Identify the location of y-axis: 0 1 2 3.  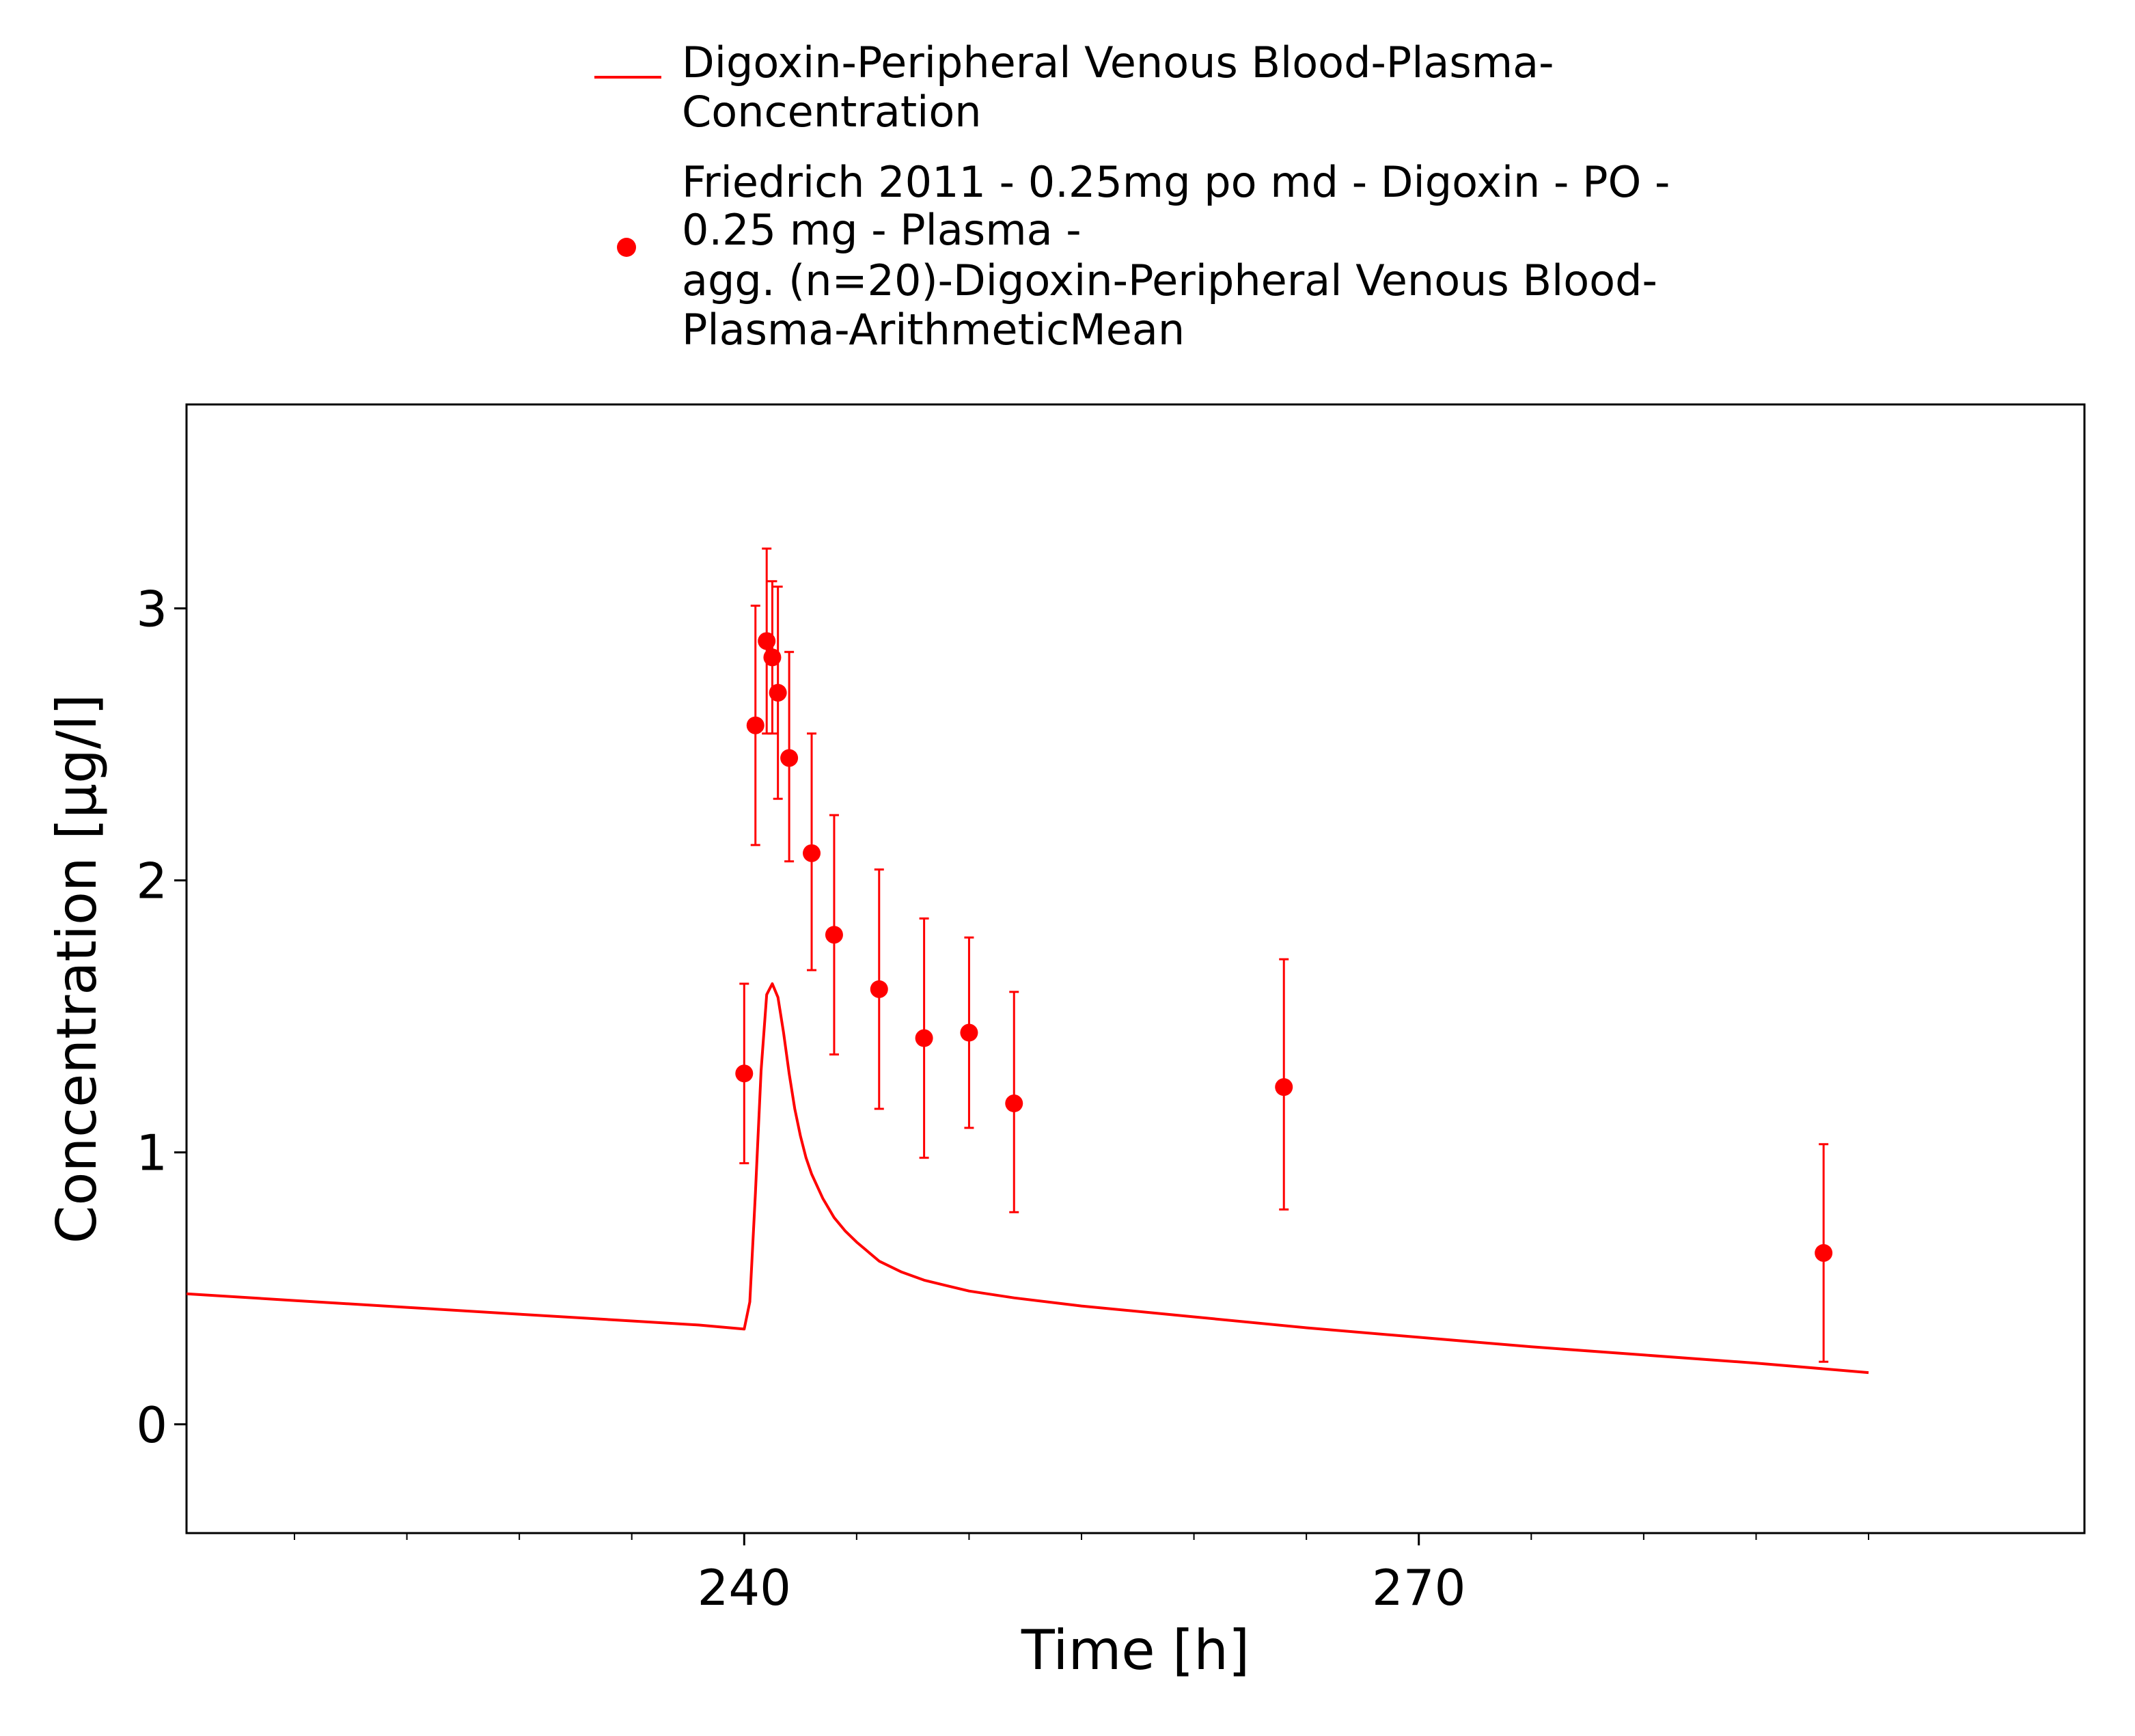
(162, 1017).